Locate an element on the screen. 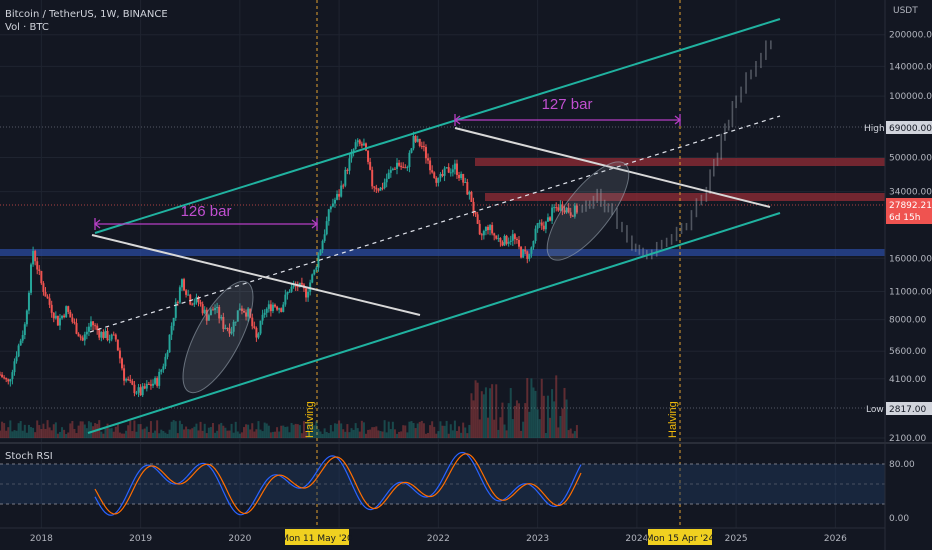  x-tick-label: 2022 is located at coordinates (438, 539).